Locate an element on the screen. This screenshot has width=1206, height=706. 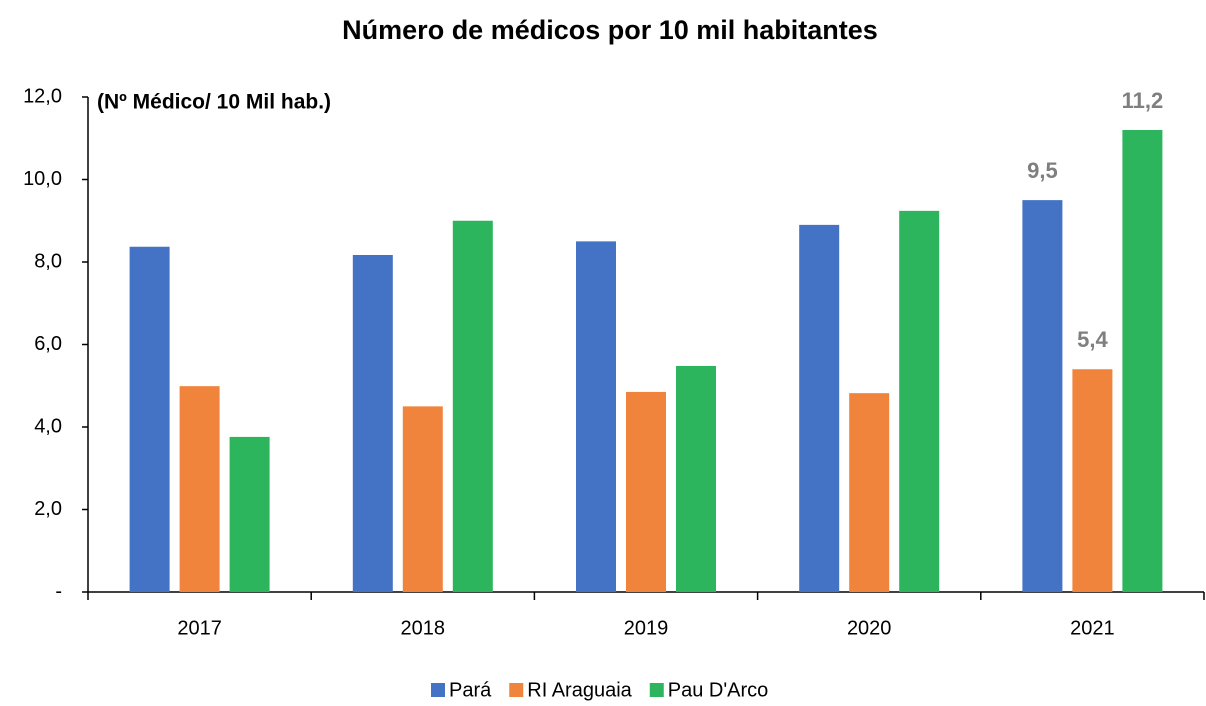
y-tick-label: 6,0 is located at coordinates (48, 344).